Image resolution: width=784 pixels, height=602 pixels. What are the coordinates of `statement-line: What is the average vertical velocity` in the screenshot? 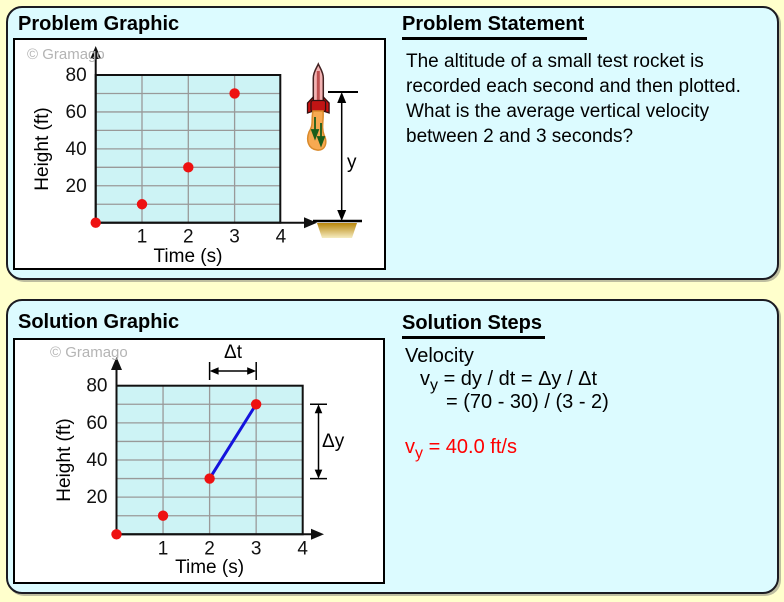 It's located at (558, 111).